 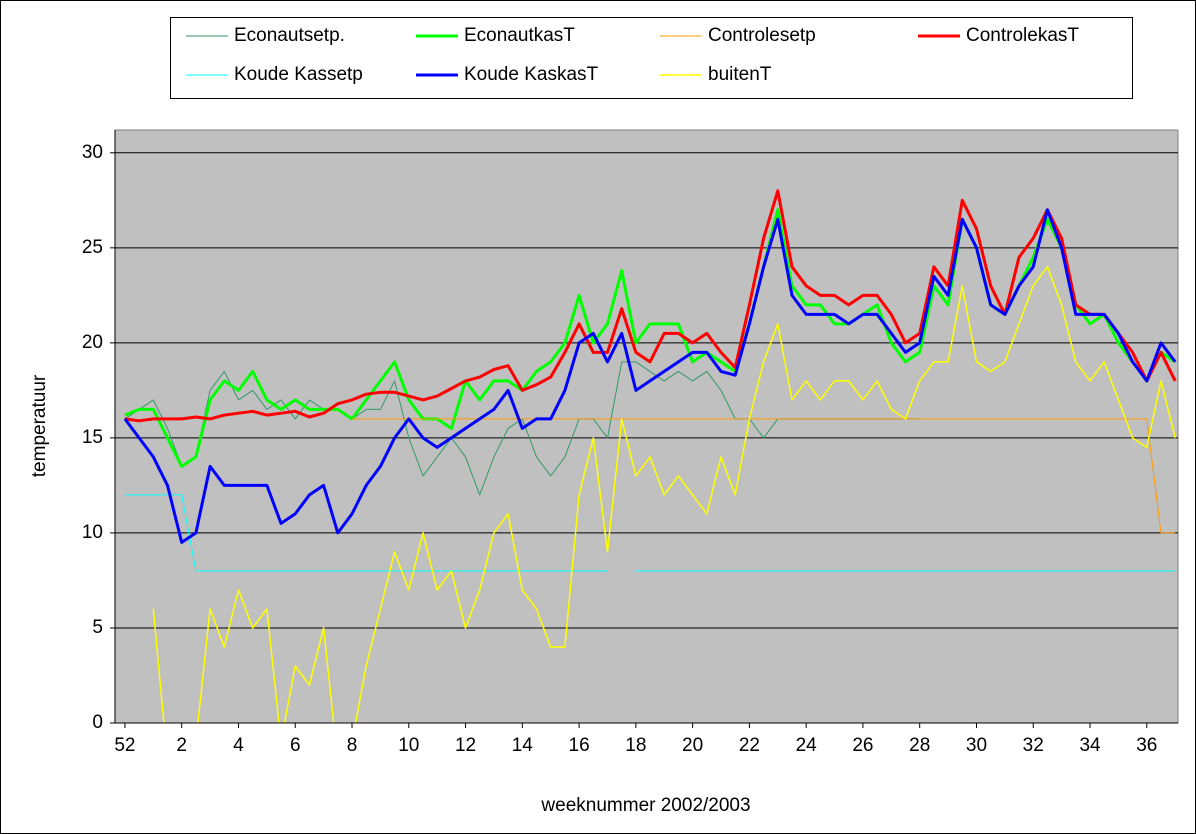 What do you see at coordinates (92, 152) in the screenshot?
I see `y-tick-label: 30` at bounding box center [92, 152].